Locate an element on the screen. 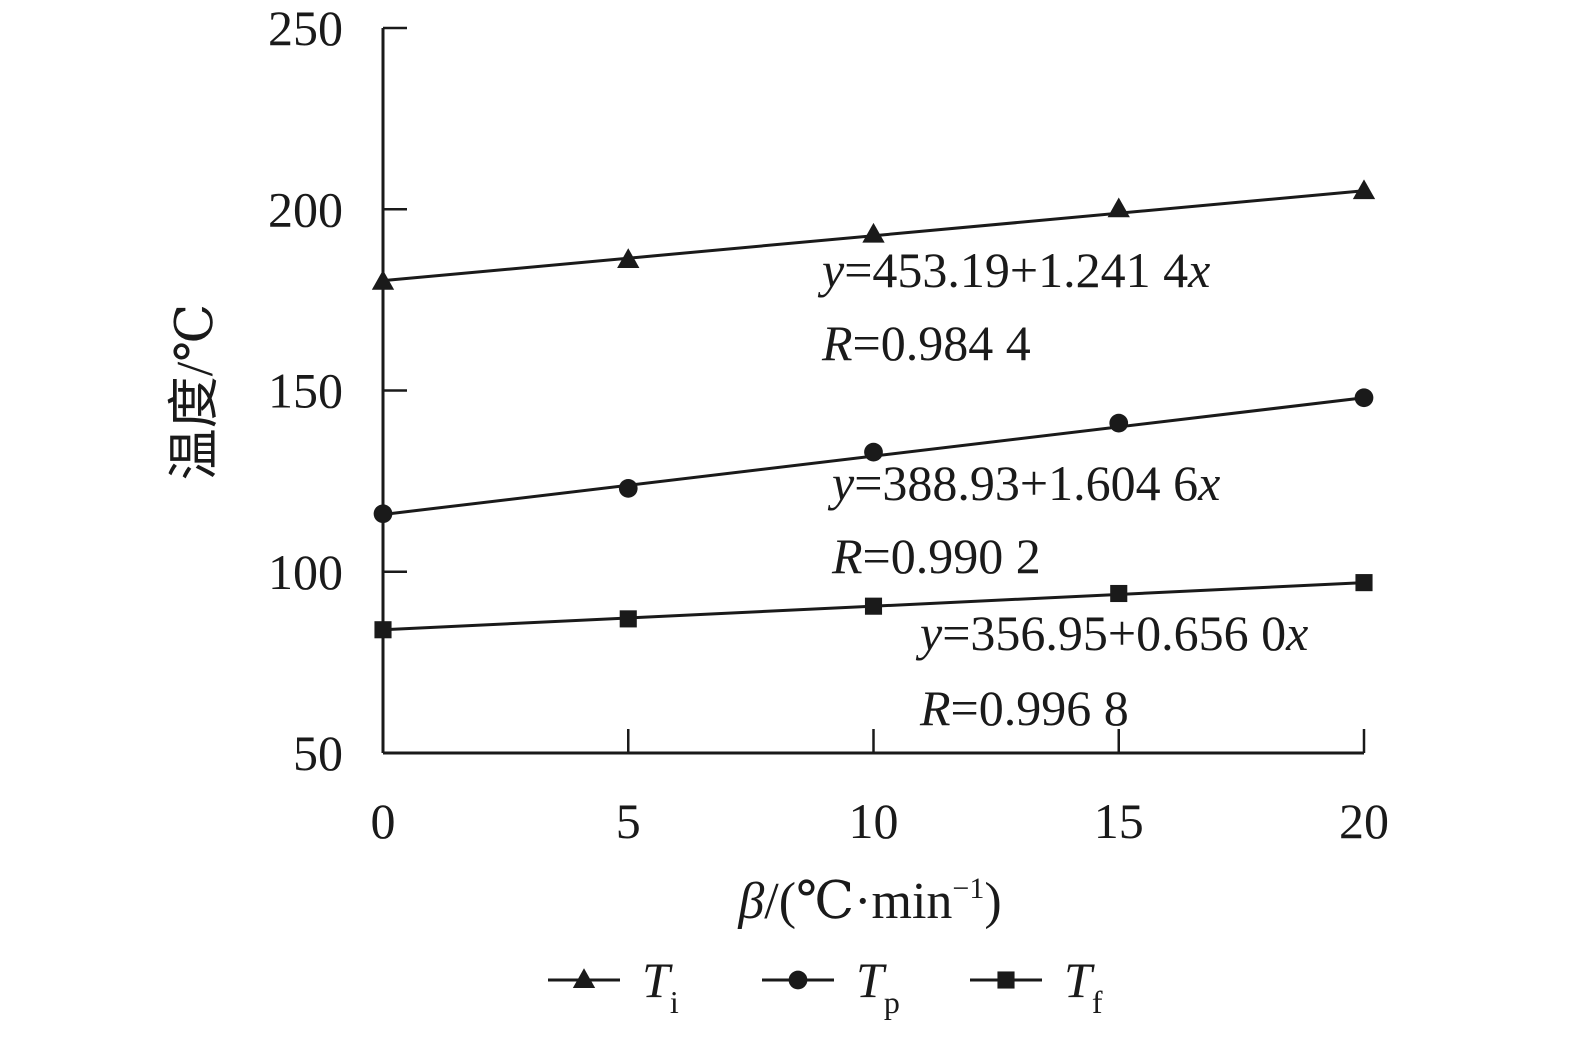 The height and width of the screenshot is (1057, 1575). r-value-label-circle: R=0.990 2 is located at coordinates (936, 556).